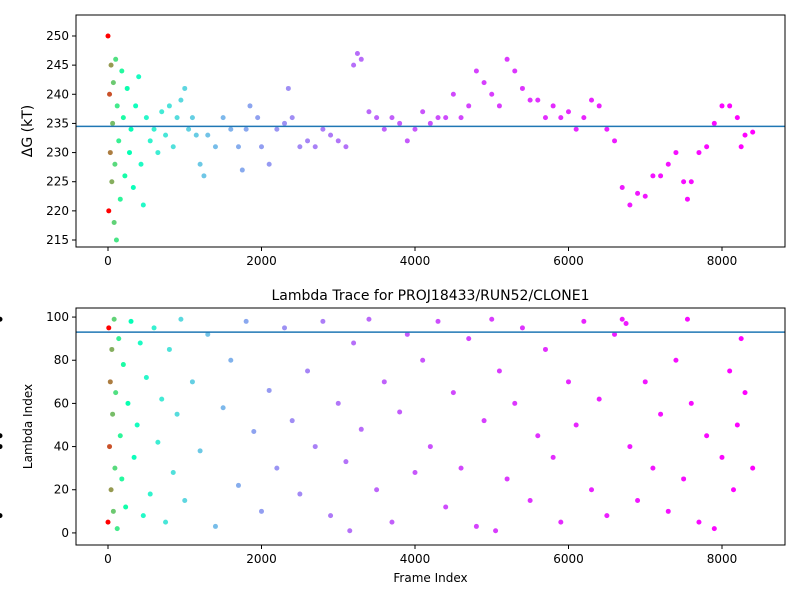  What do you see at coordinates (61, 490) in the screenshot?
I see `y-tick-label: 20` at bounding box center [61, 490].